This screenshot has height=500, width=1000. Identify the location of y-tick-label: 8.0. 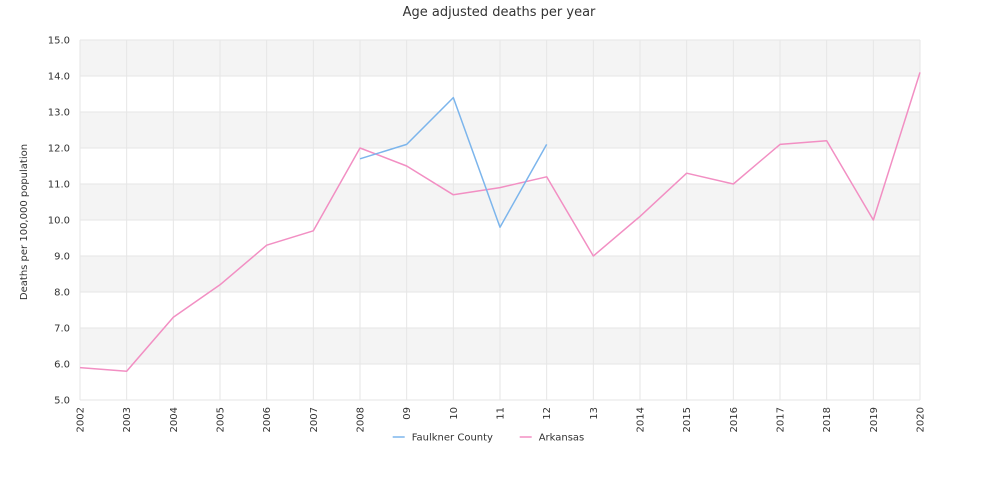
(62, 293).